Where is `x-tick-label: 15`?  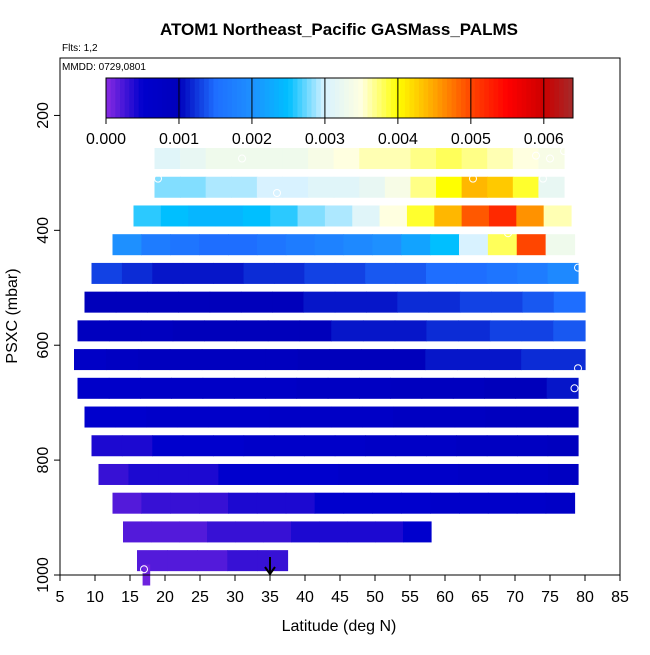
x-tick-label: 15 is located at coordinates (130, 597).